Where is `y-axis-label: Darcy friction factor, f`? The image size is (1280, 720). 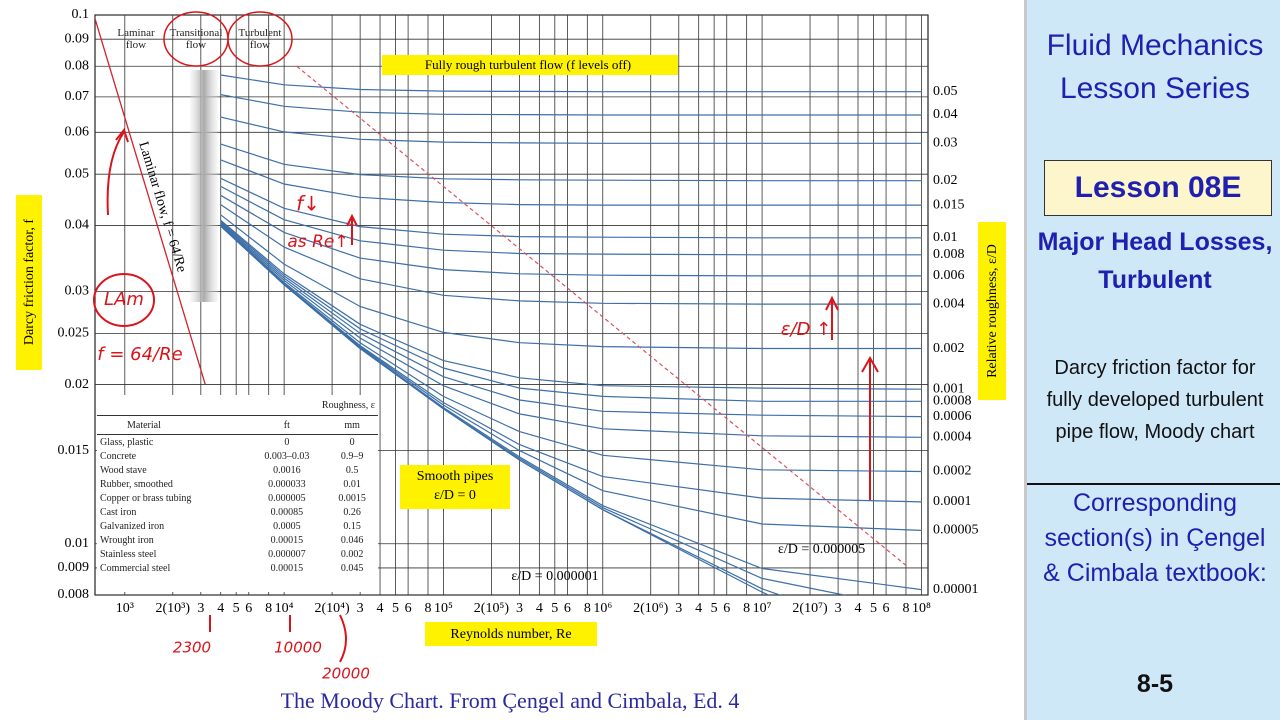
y-axis-label: Darcy friction factor, f is located at coordinates (29, 282).